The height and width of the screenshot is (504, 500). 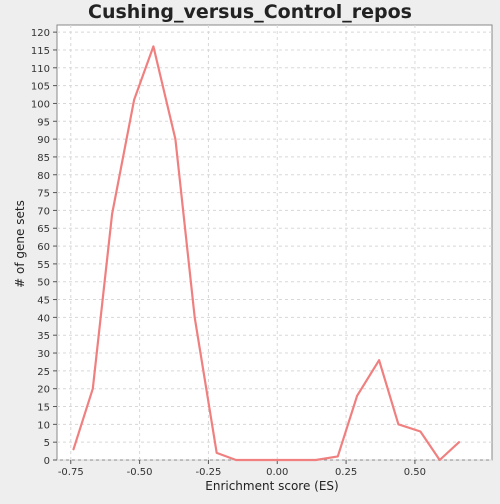 What do you see at coordinates (43, 122) in the screenshot?
I see `y-tick-label: 95` at bounding box center [43, 122].